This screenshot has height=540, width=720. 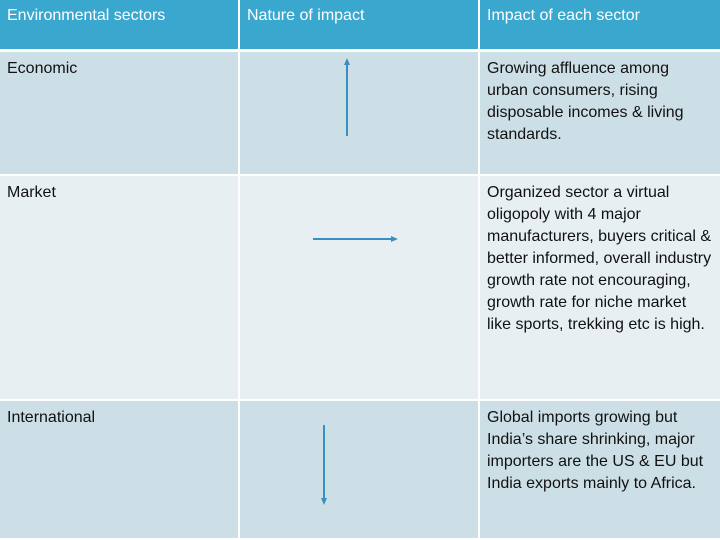 What do you see at coordinates (360, 114) in the screenshot?
I see `impact-cell-economic` at bounding box center [360, 114].